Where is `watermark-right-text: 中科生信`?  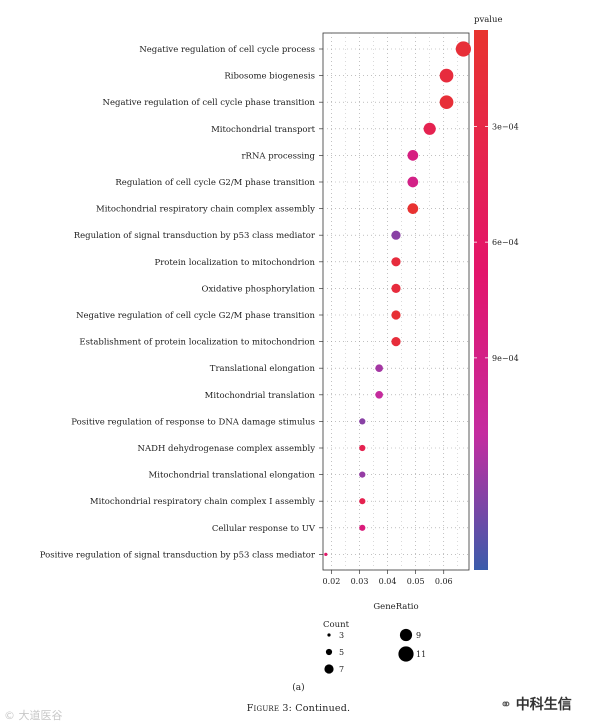 watermark-right-text: 中科生信 is located at coordinates (543, 705).